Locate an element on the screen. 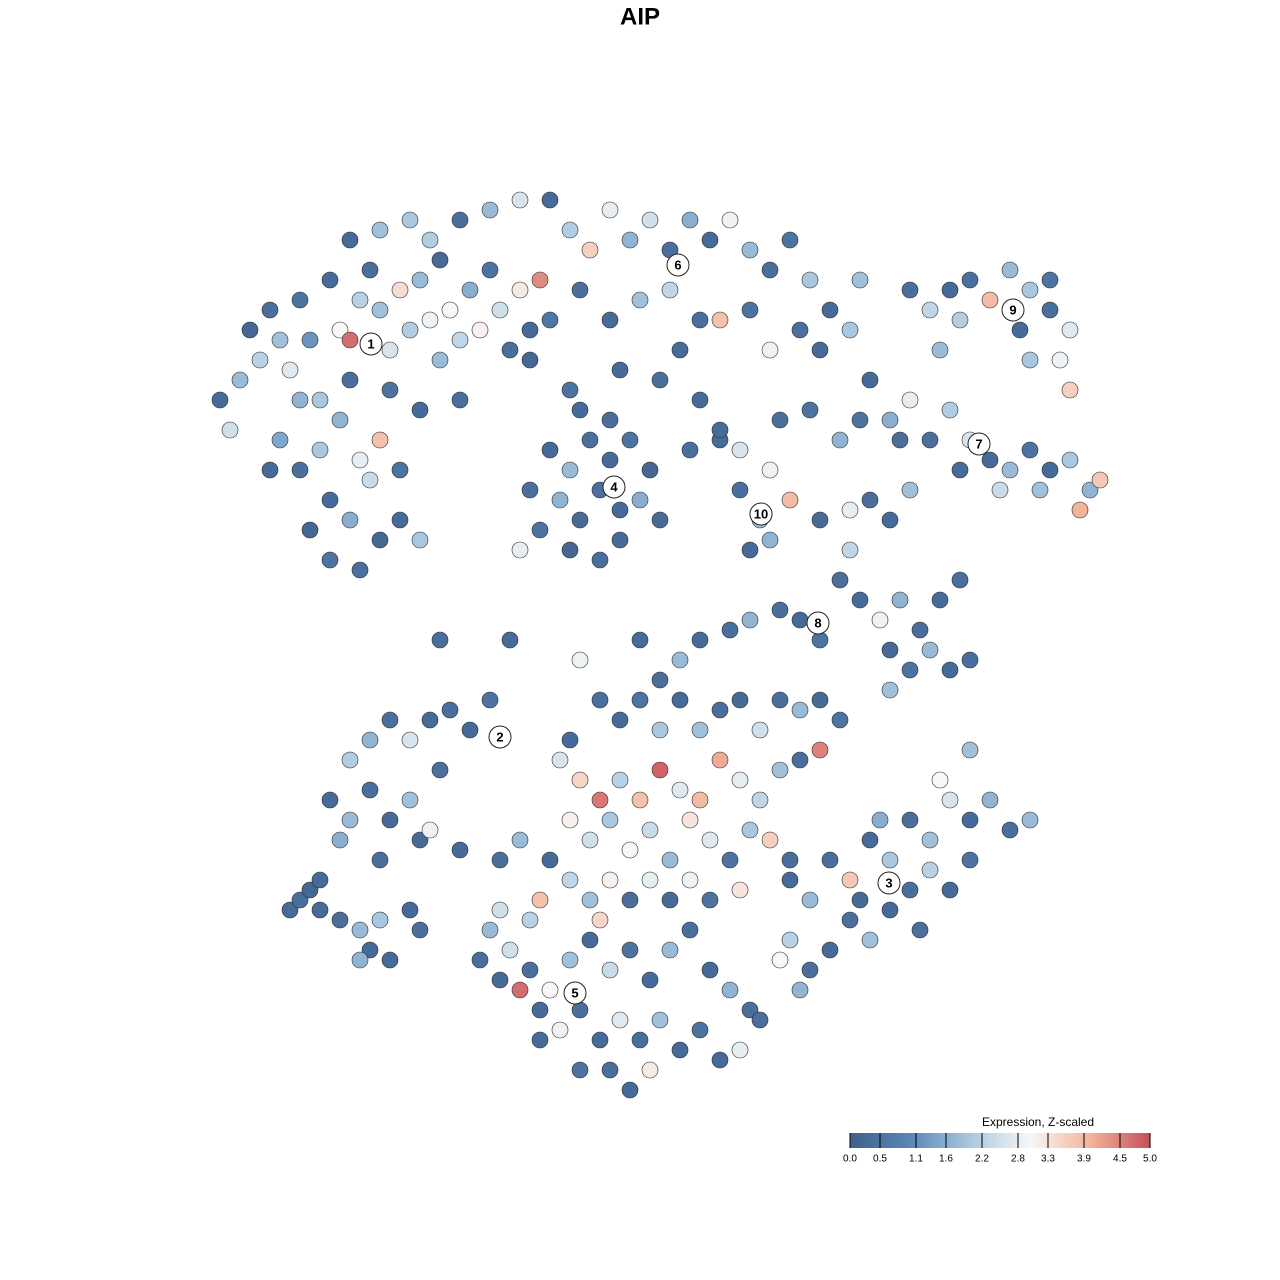  colorbar-tick-label: 3.9 is located at coordinates (1084, 1159).